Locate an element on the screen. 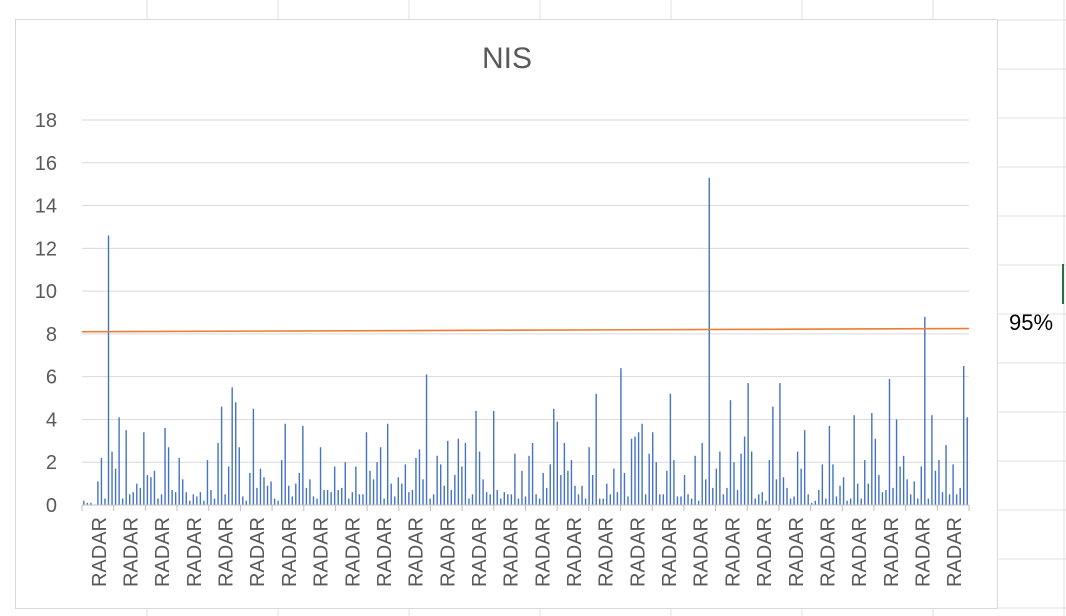 This screenshot has width=1066, height=616. y-tick-label: 10 is located at coordinates (46, 292).